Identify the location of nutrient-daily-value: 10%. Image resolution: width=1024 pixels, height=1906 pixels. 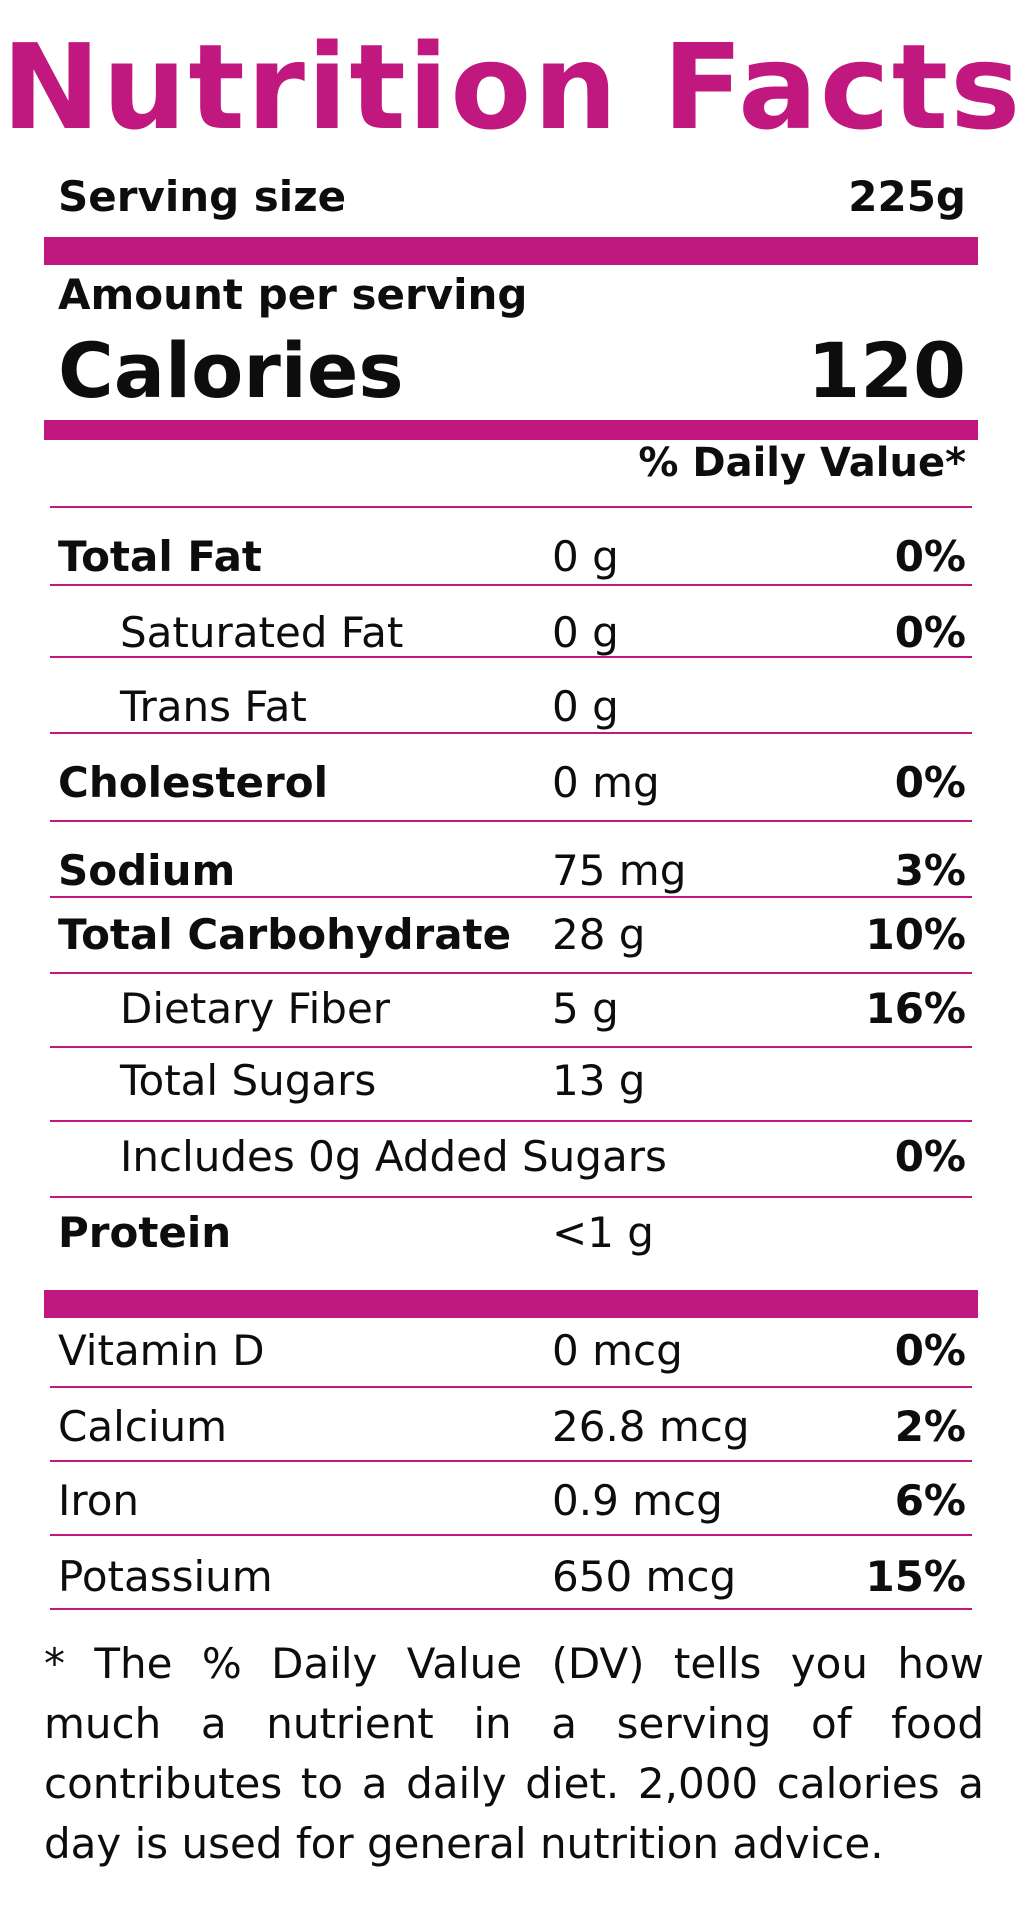
(915, 934).